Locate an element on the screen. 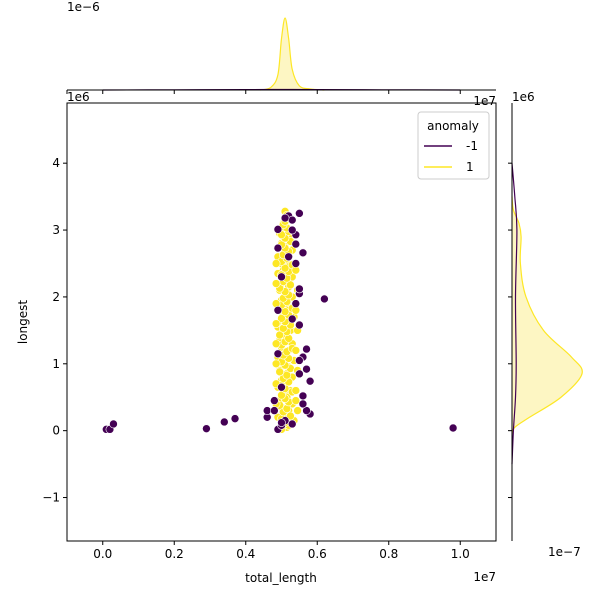 This screenshot has height=600, width=600. right-kde-fill-pos is located at coordinates (547, 315).